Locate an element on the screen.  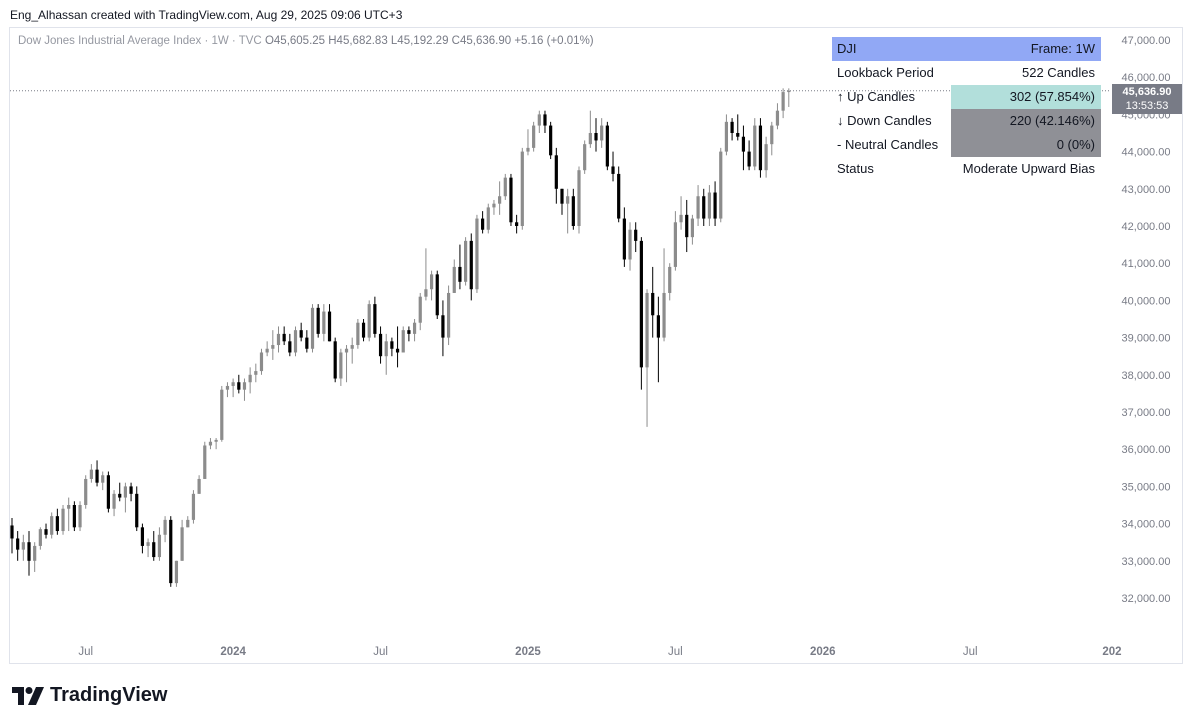
x-tick-label: 2026 is located at coordinates (823, 652).